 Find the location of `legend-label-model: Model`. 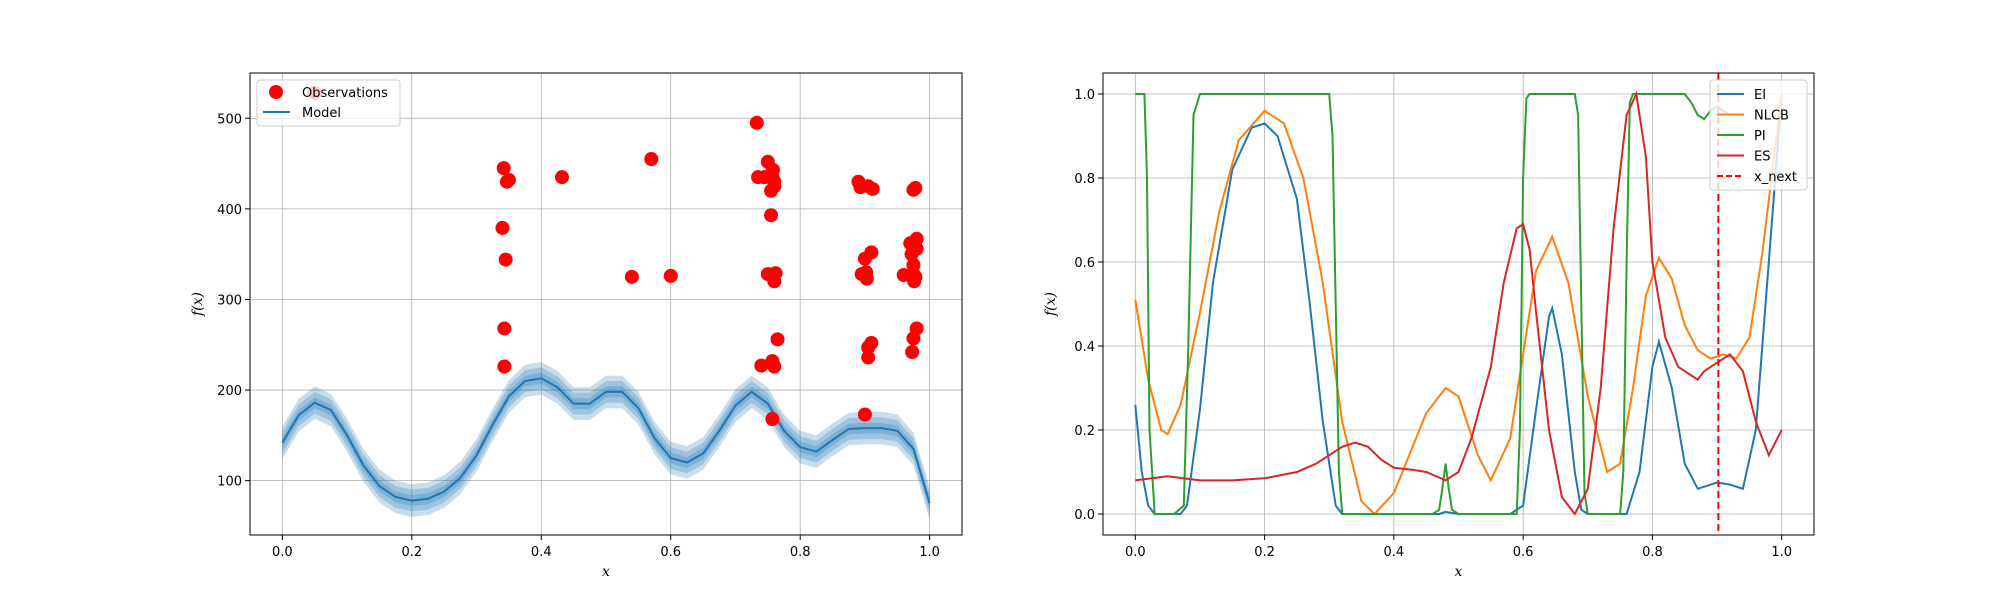

legend-label-model: Model is located at coordinates (321, 113).